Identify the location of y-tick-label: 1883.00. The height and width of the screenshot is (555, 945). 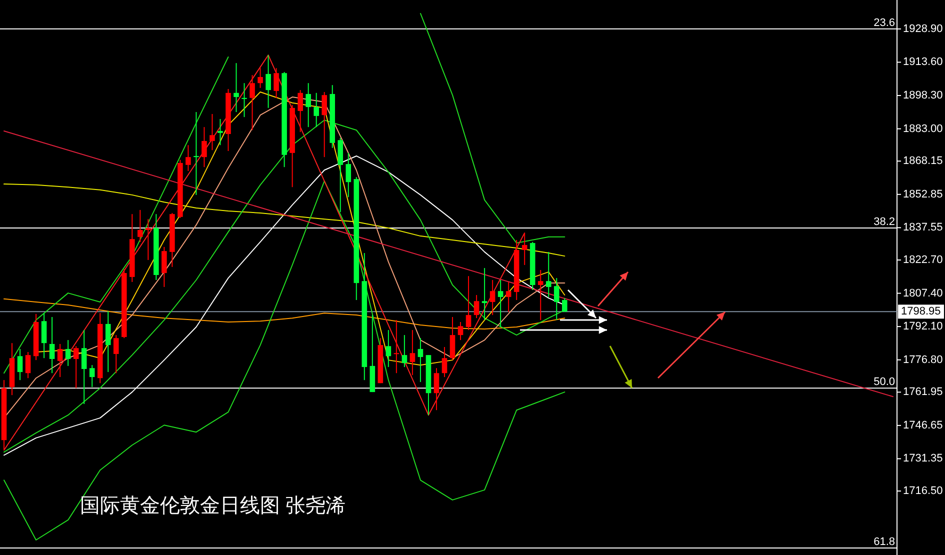
(923, 128).